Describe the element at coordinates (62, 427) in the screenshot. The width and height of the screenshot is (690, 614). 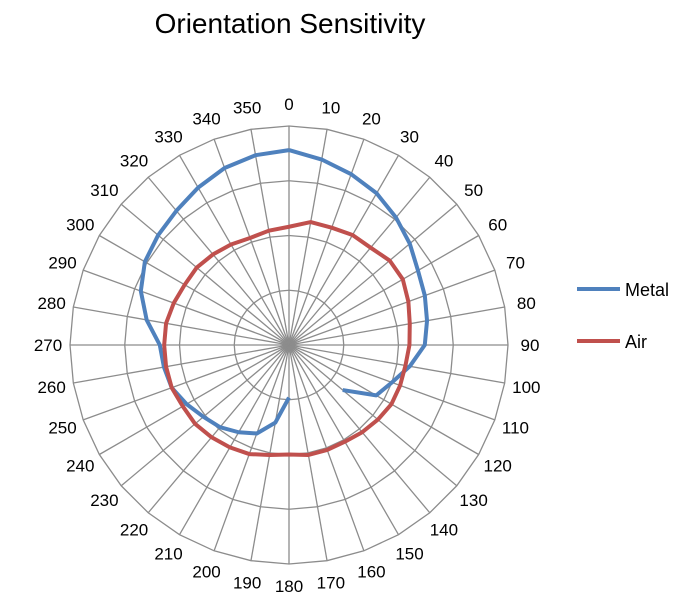
I see `category-label: 250` at that location.